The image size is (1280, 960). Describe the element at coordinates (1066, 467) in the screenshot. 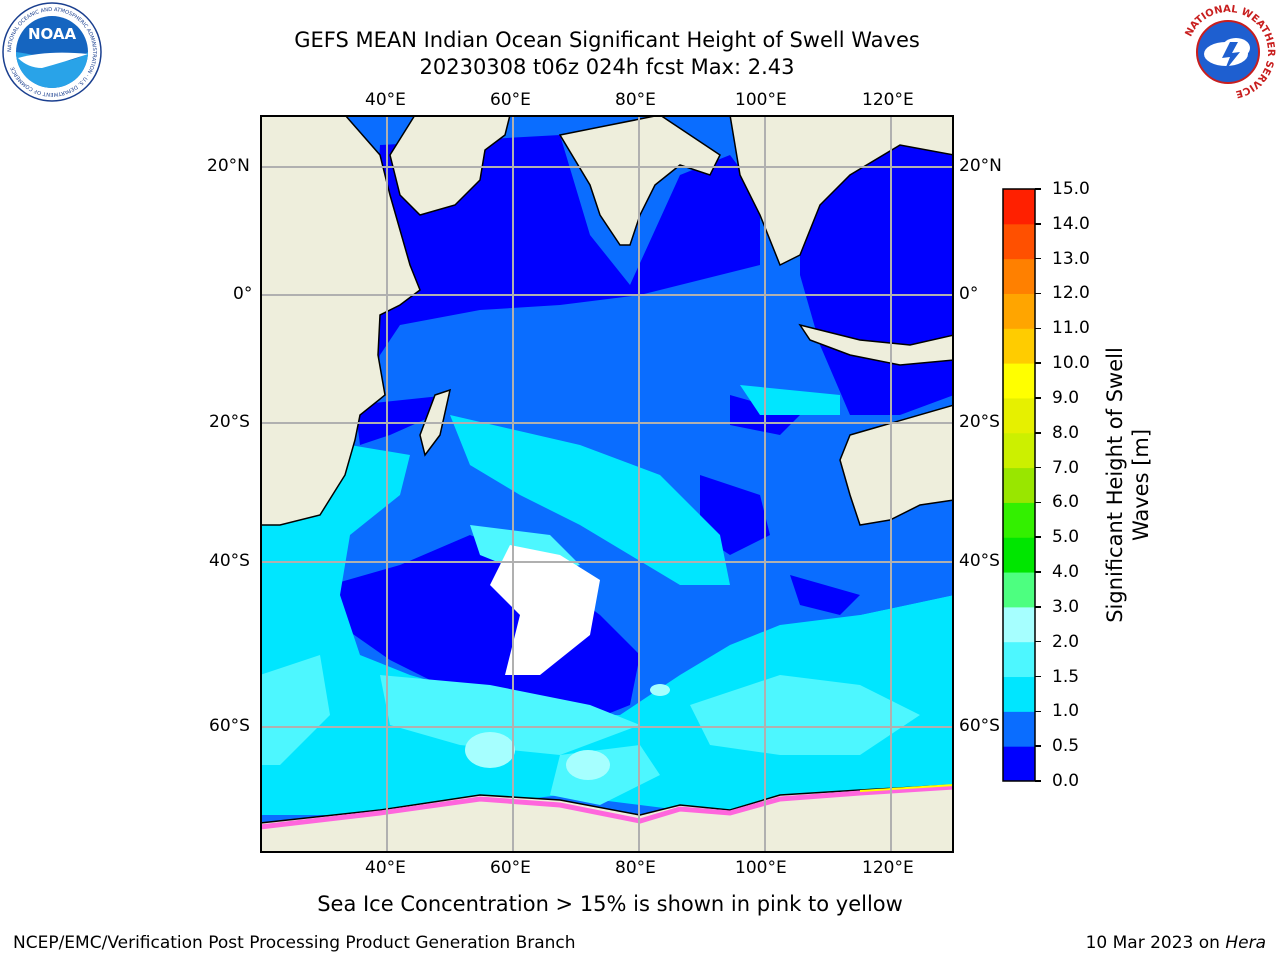

I see `colorbar-tick-label: 7.0` at that location.